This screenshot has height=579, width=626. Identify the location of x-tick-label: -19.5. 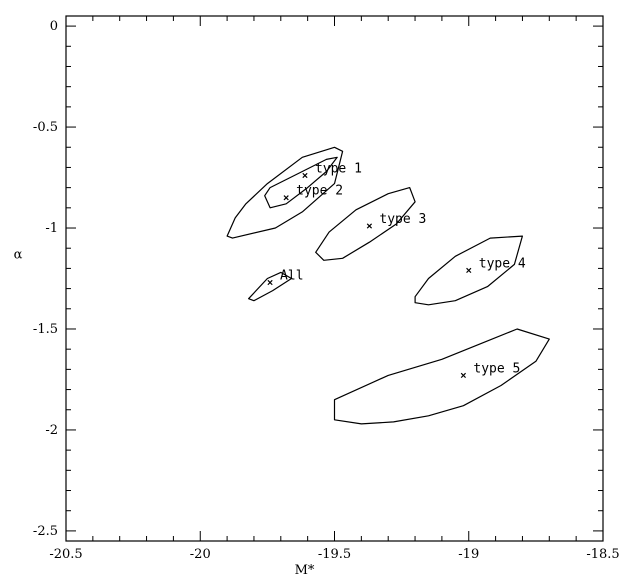
(334, 554).